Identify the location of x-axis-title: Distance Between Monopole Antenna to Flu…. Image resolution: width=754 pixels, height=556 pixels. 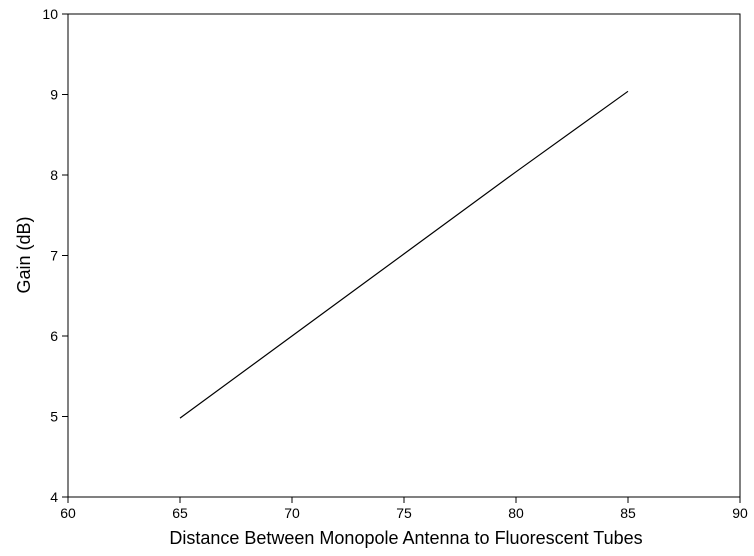
(405, 538).